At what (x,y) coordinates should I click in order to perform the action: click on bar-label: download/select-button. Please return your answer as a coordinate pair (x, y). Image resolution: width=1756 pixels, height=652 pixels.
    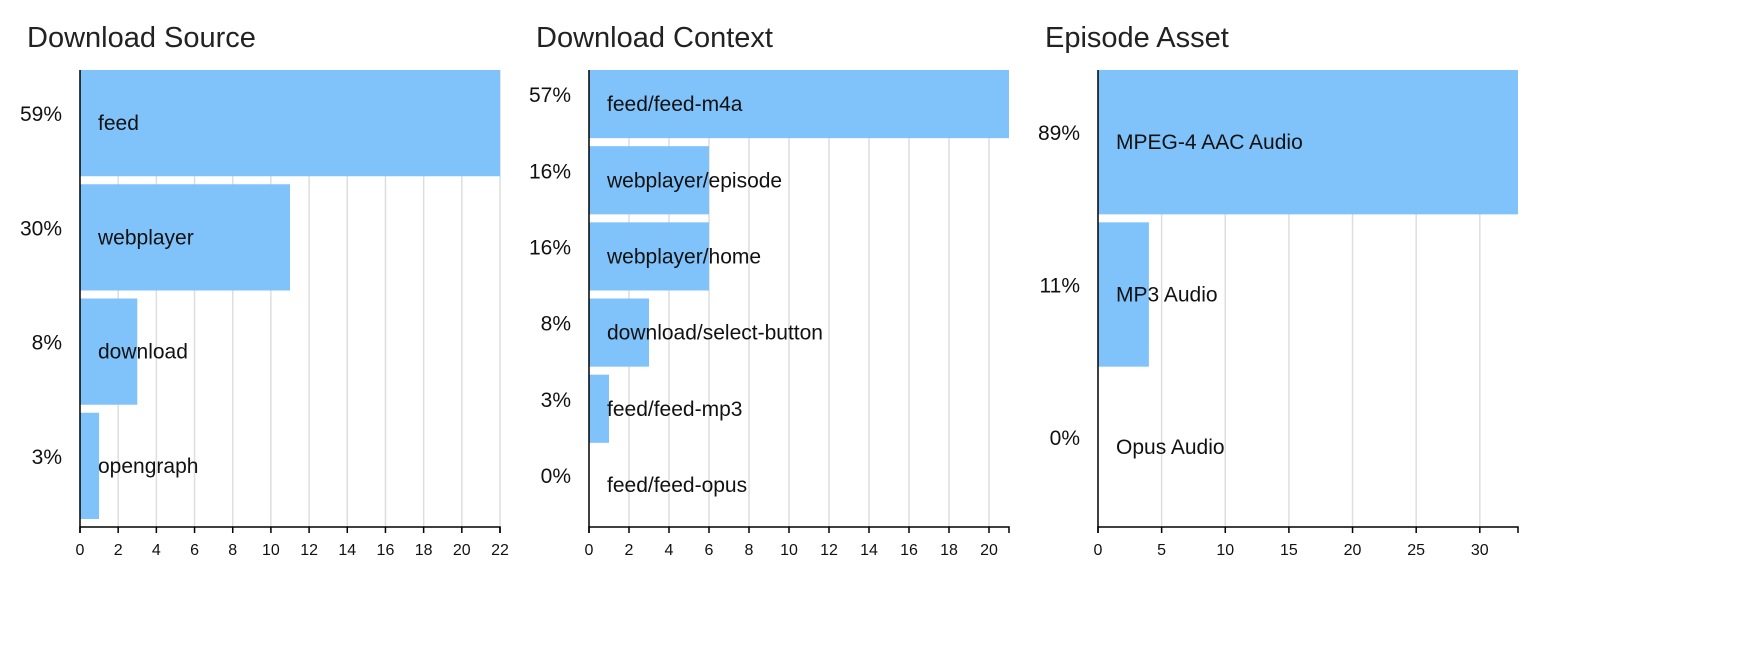
    Looking at the image, I should click on (715, 333).